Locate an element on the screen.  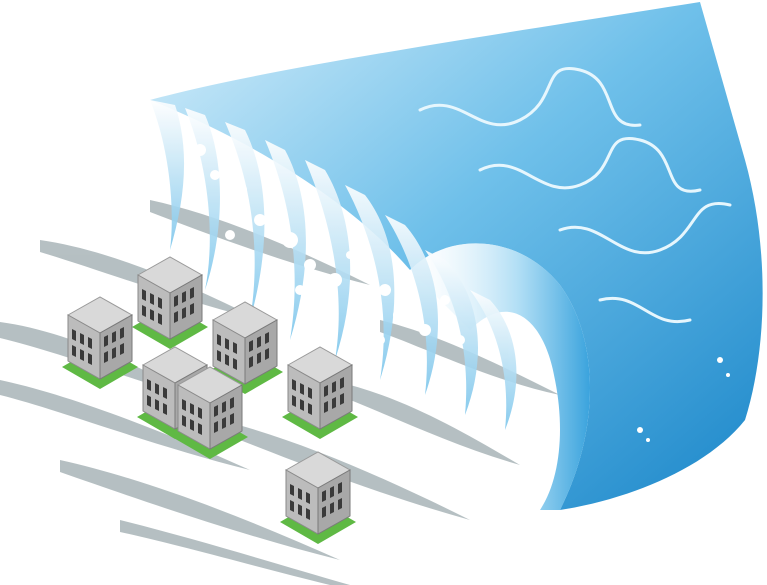
building is located at coordinates (320, 393).